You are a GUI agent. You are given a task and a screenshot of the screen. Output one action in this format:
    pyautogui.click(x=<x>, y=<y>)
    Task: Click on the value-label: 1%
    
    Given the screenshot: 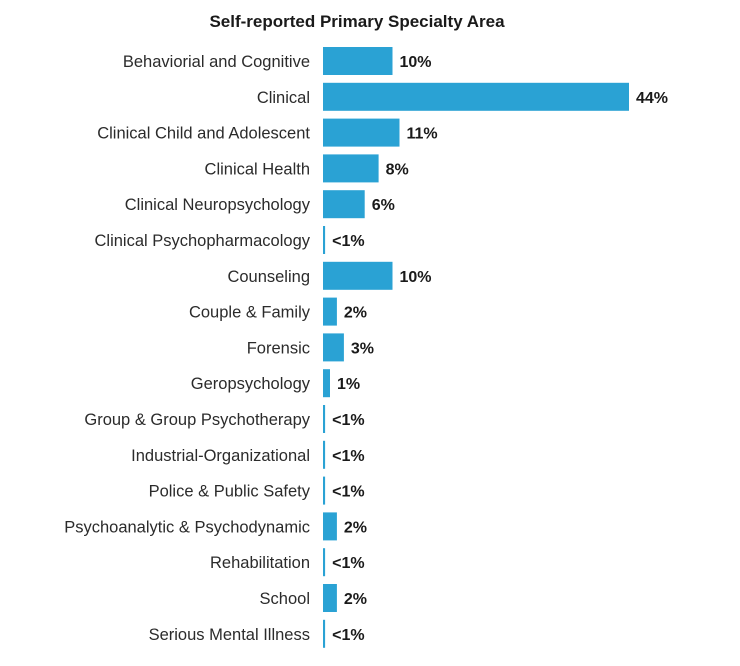 What is the action you would take?
    pyautogui.click(x=348, y=384)
    